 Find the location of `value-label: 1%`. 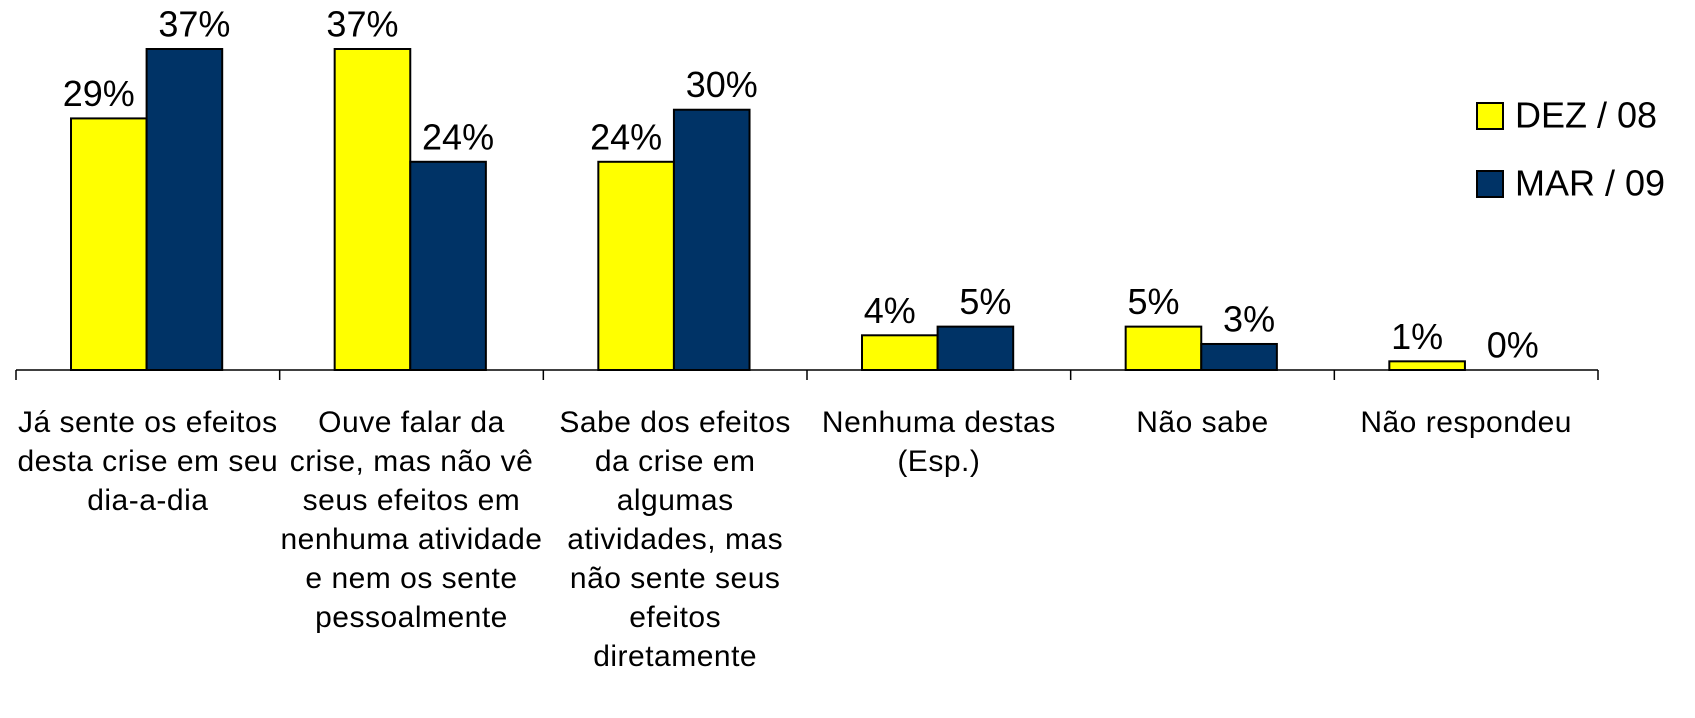

value-label: 1% is located at coordinates (1417, 336).